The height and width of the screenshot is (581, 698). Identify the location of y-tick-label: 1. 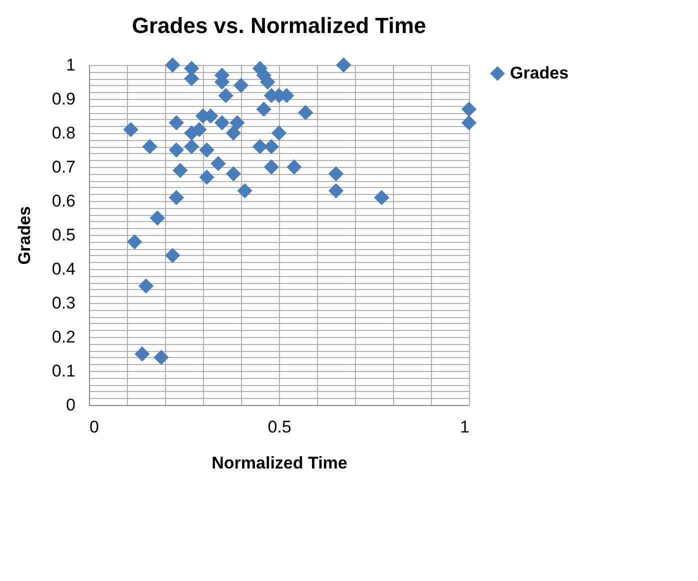
(71, 65).